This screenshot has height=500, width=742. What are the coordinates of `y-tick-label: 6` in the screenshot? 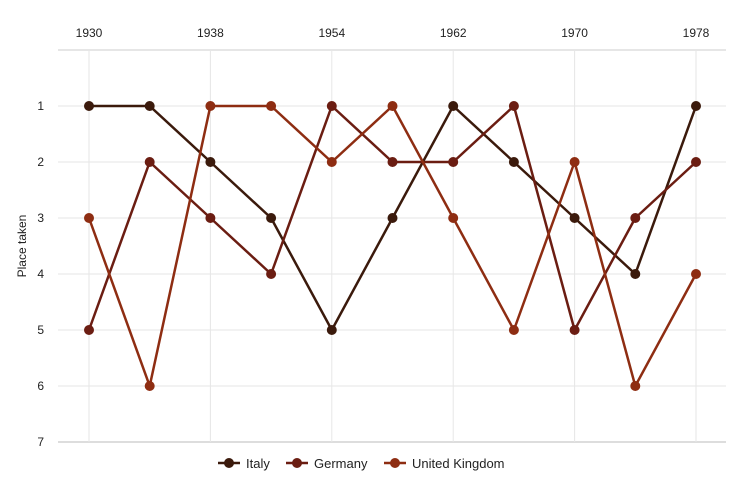 It's located at (40, 386).